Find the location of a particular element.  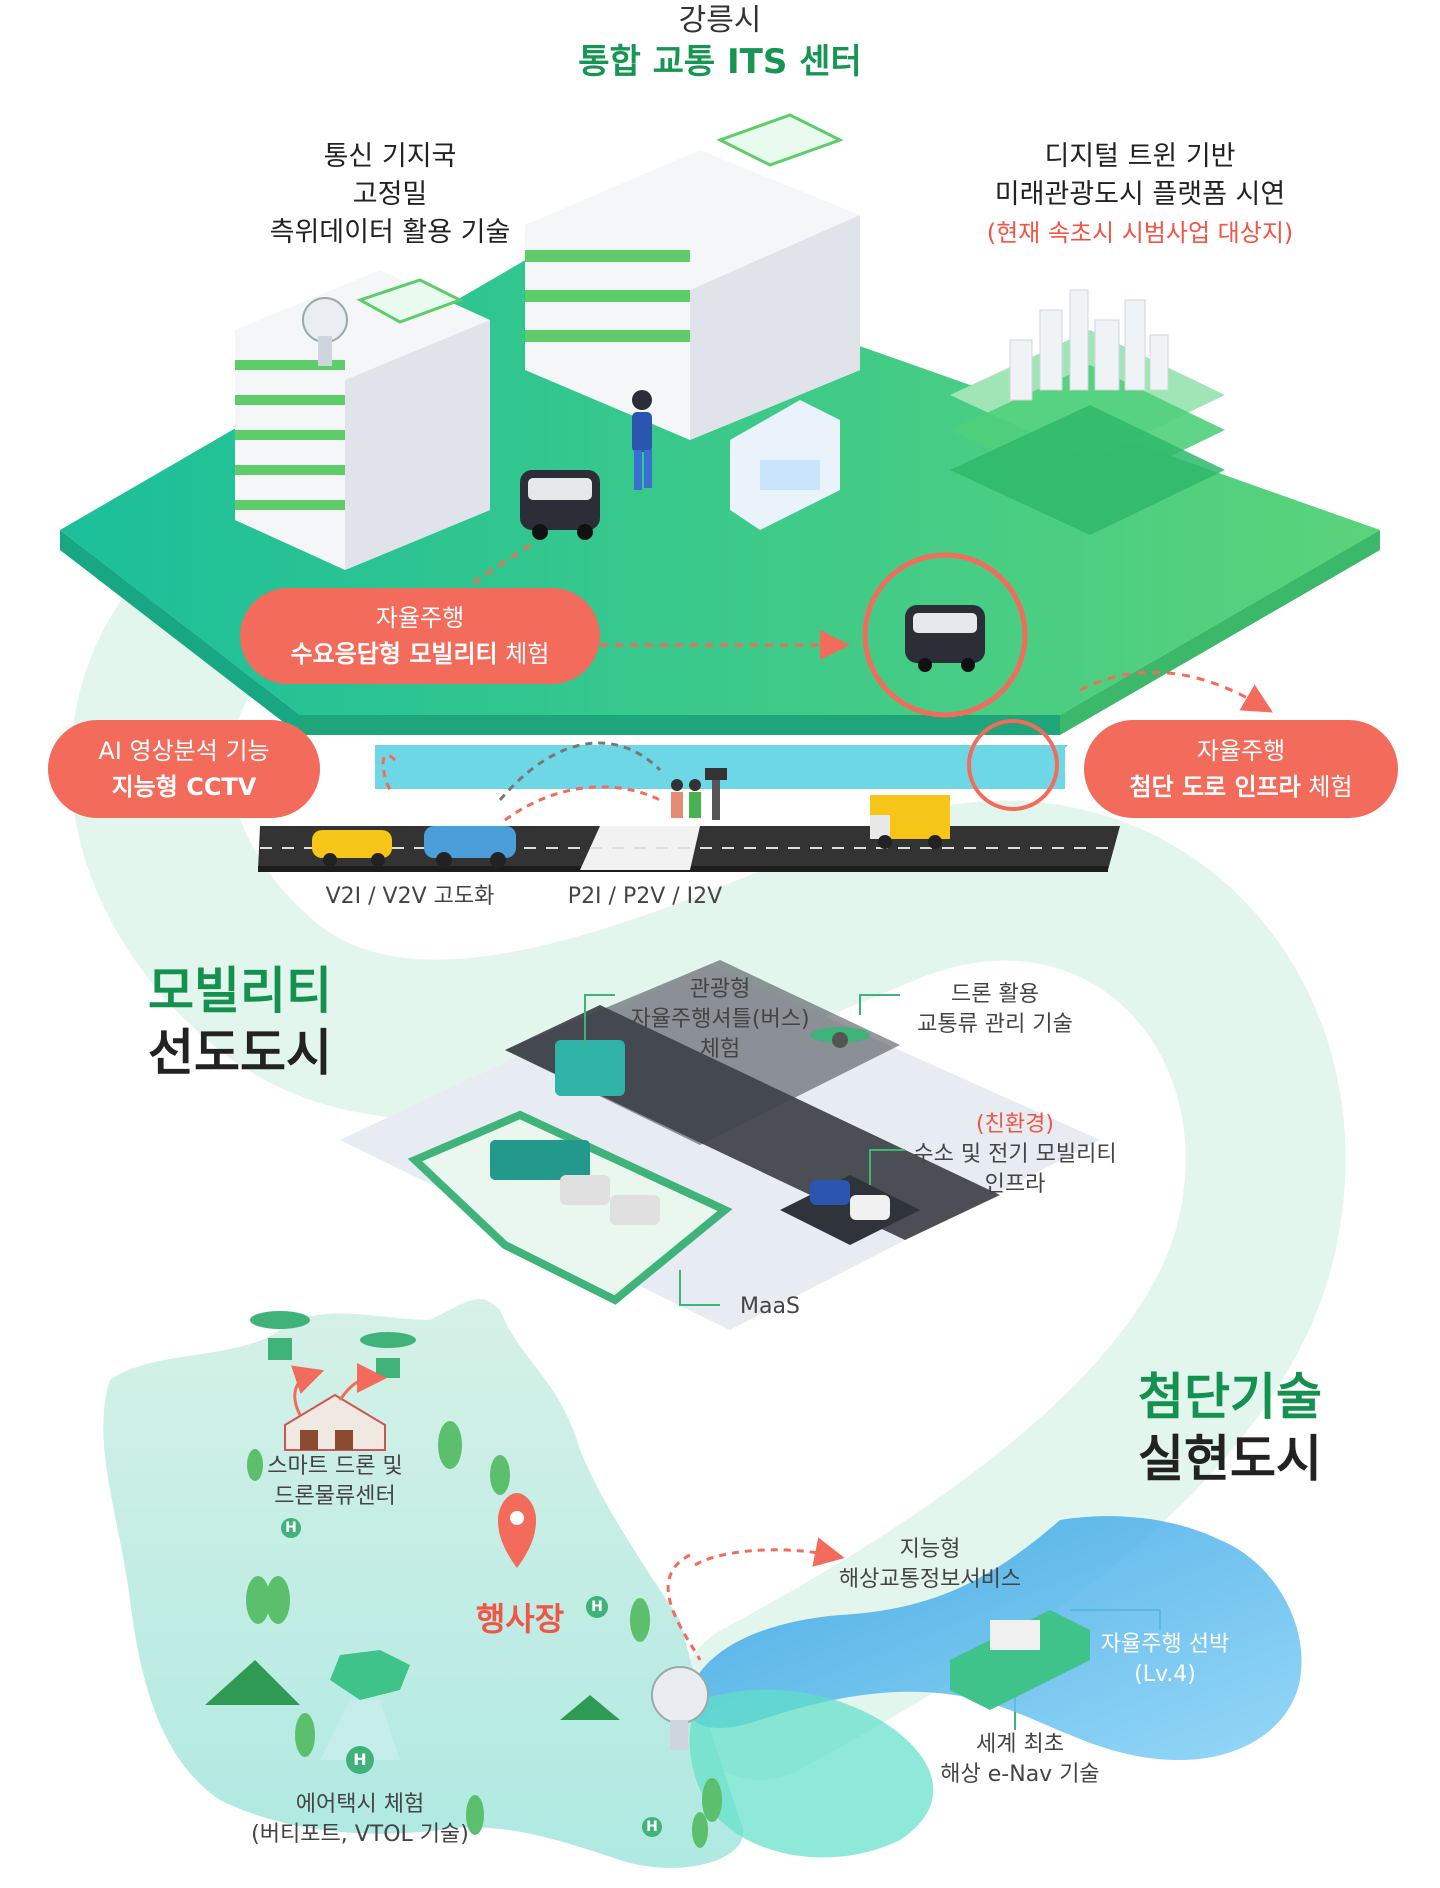

enav-line1: 세계 최초 is located at coordinates (1020, 1744).